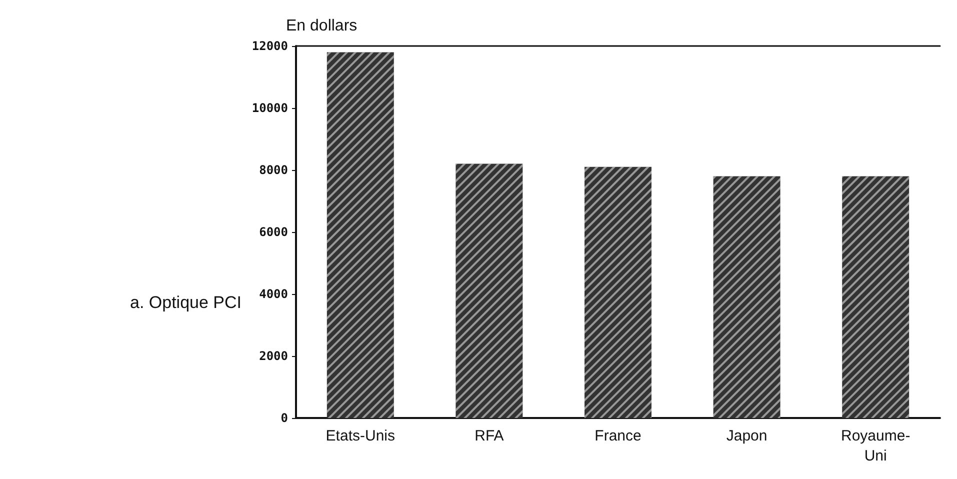  What do you see at coordinates (186, 302) in the screenshot?
I see `text: a. Optique PCI` at bounding box center [186, 302].